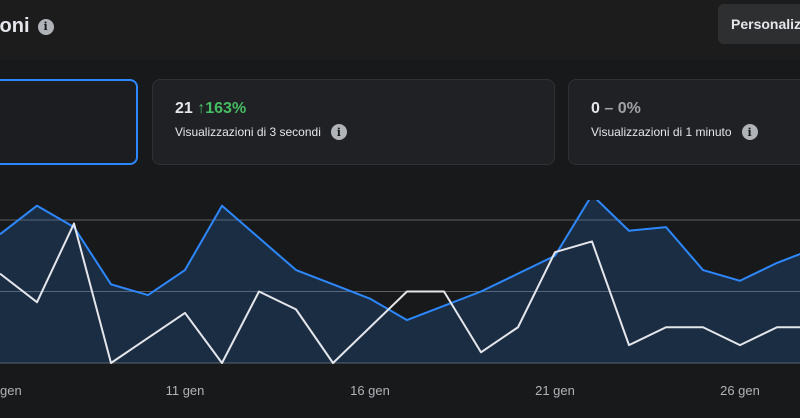  Describe the element at coordinates (370, 390) in the screenshot. I see `x-tick-label: 16 gen` at that location.